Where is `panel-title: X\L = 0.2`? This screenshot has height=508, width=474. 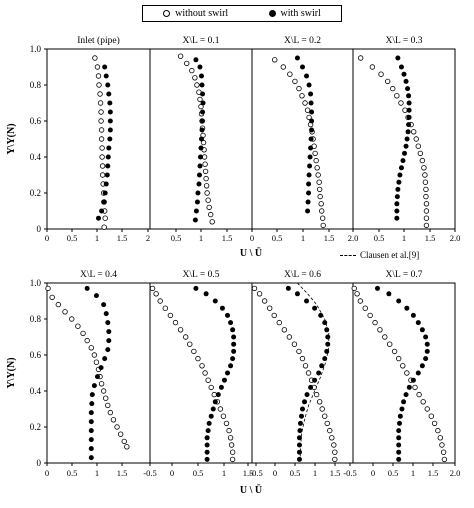
panel-title: X\L = 0.2 is located at coordinates (302, 41).